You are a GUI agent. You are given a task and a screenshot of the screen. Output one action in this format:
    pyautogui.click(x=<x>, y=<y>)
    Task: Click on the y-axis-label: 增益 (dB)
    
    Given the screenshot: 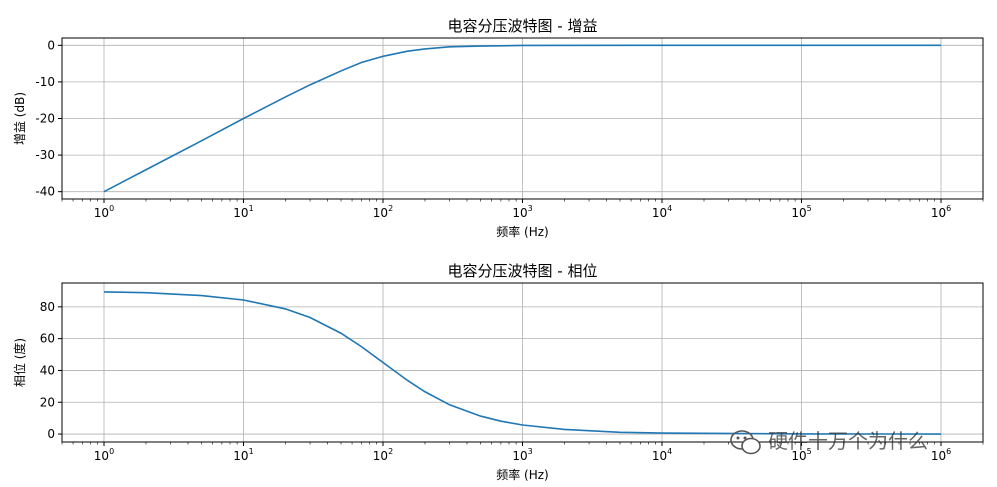 What is the action you would take?
    pyautogui.click(x=20, y=118)
    